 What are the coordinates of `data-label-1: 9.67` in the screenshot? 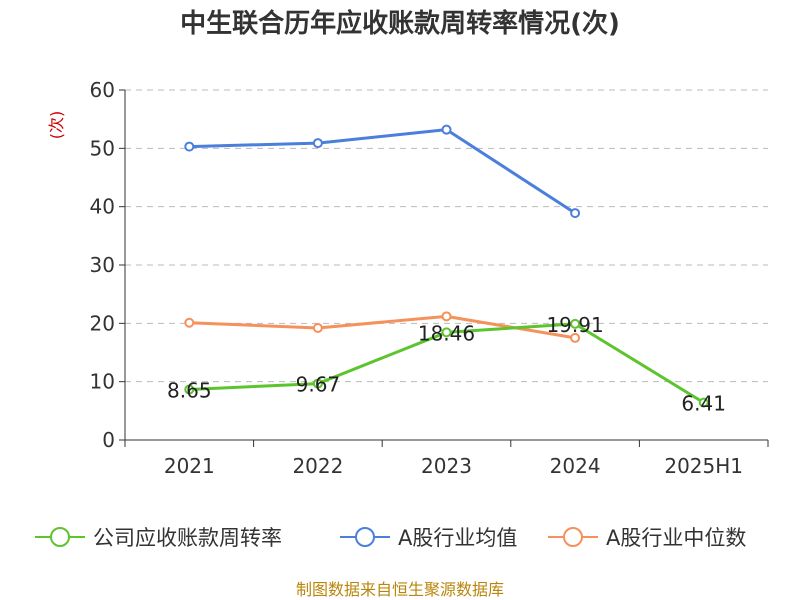 It's located at (318, 385).